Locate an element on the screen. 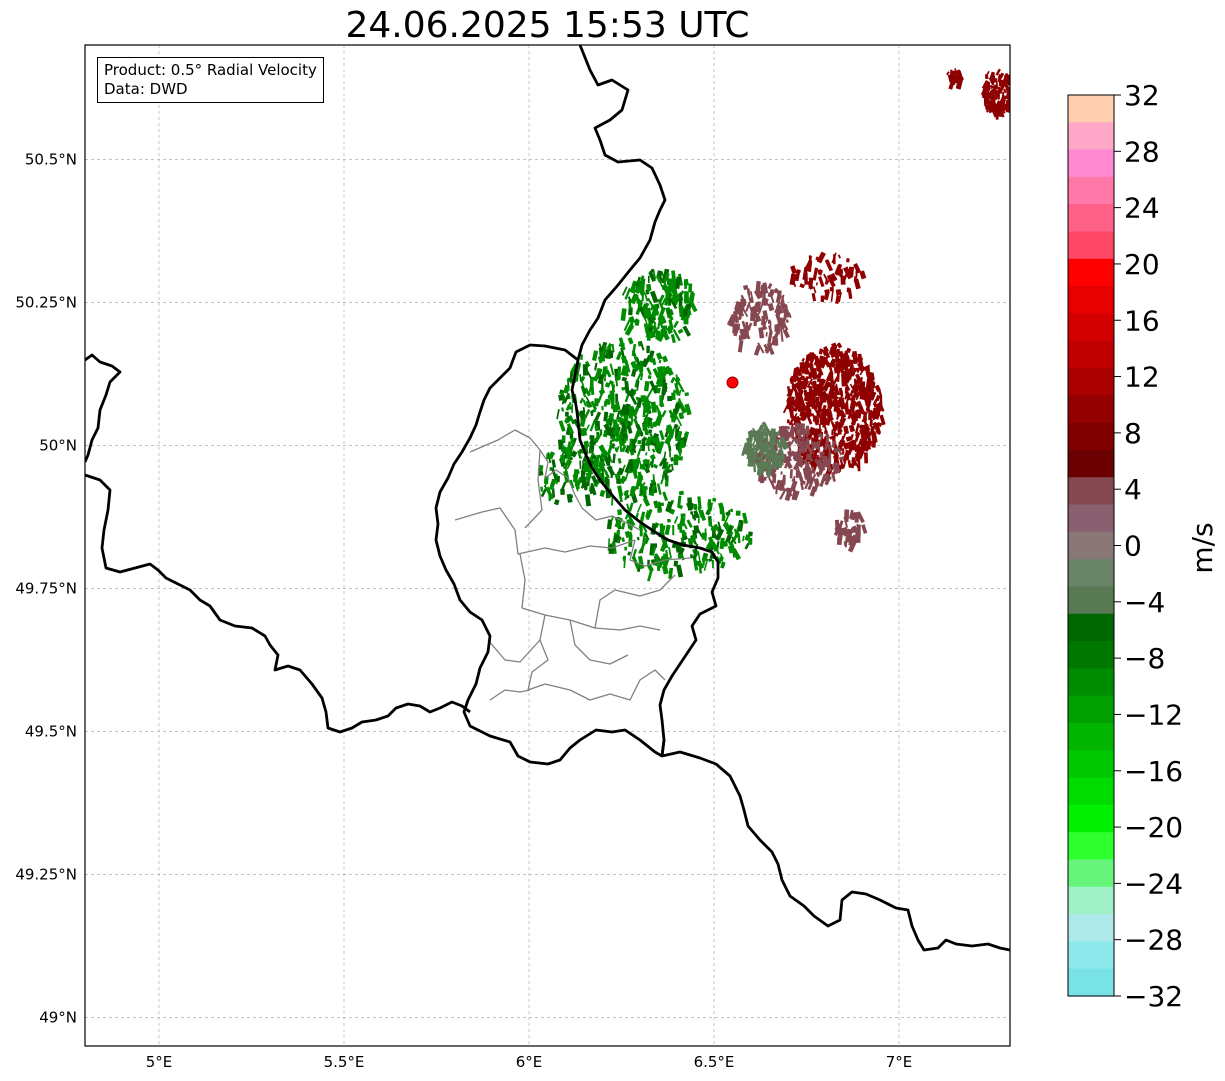  colorbar-tick-label: −28 is located at coordinates (1153, 940).